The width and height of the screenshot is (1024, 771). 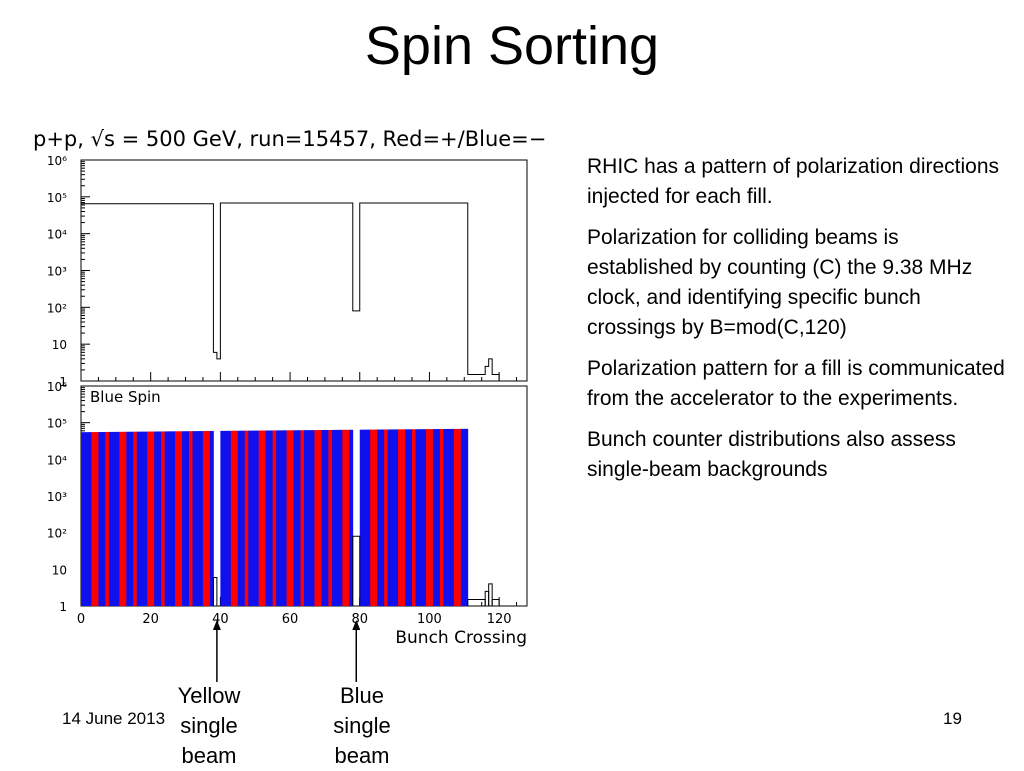 I want to click on y-tick-label: 10⁶, so click(x=57, y=161).